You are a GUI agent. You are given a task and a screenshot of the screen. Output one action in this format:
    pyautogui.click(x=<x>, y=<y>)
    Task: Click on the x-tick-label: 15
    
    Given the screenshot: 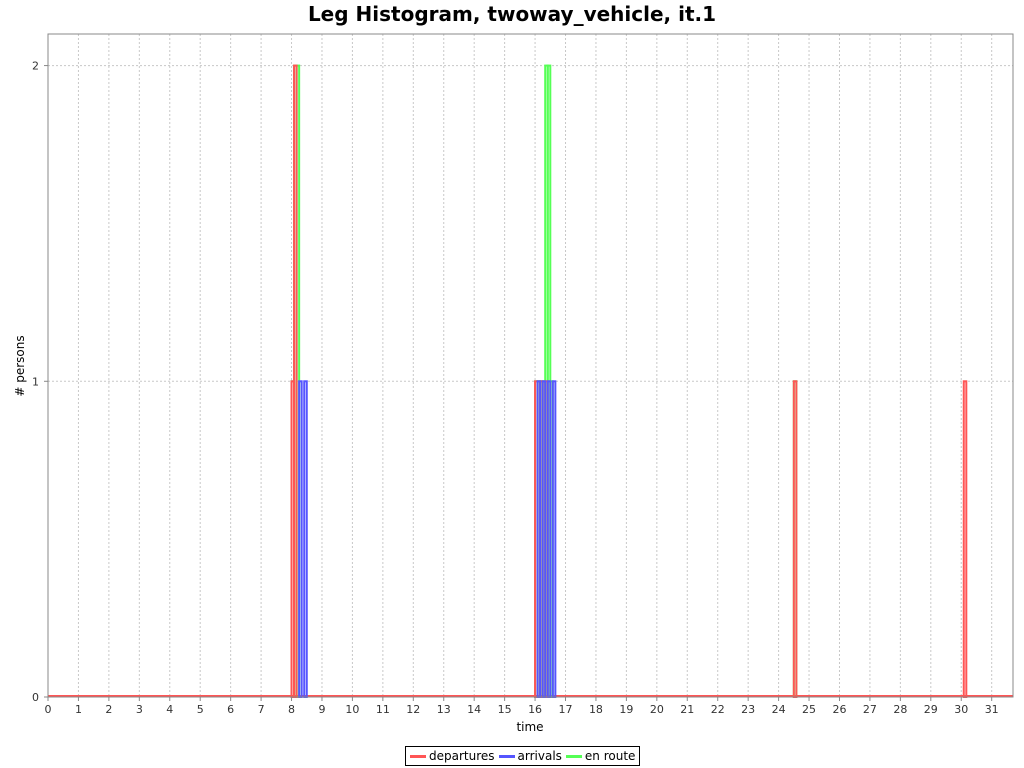 What is the action you would take?
    pyautogui.click(x=505, y=709)
    